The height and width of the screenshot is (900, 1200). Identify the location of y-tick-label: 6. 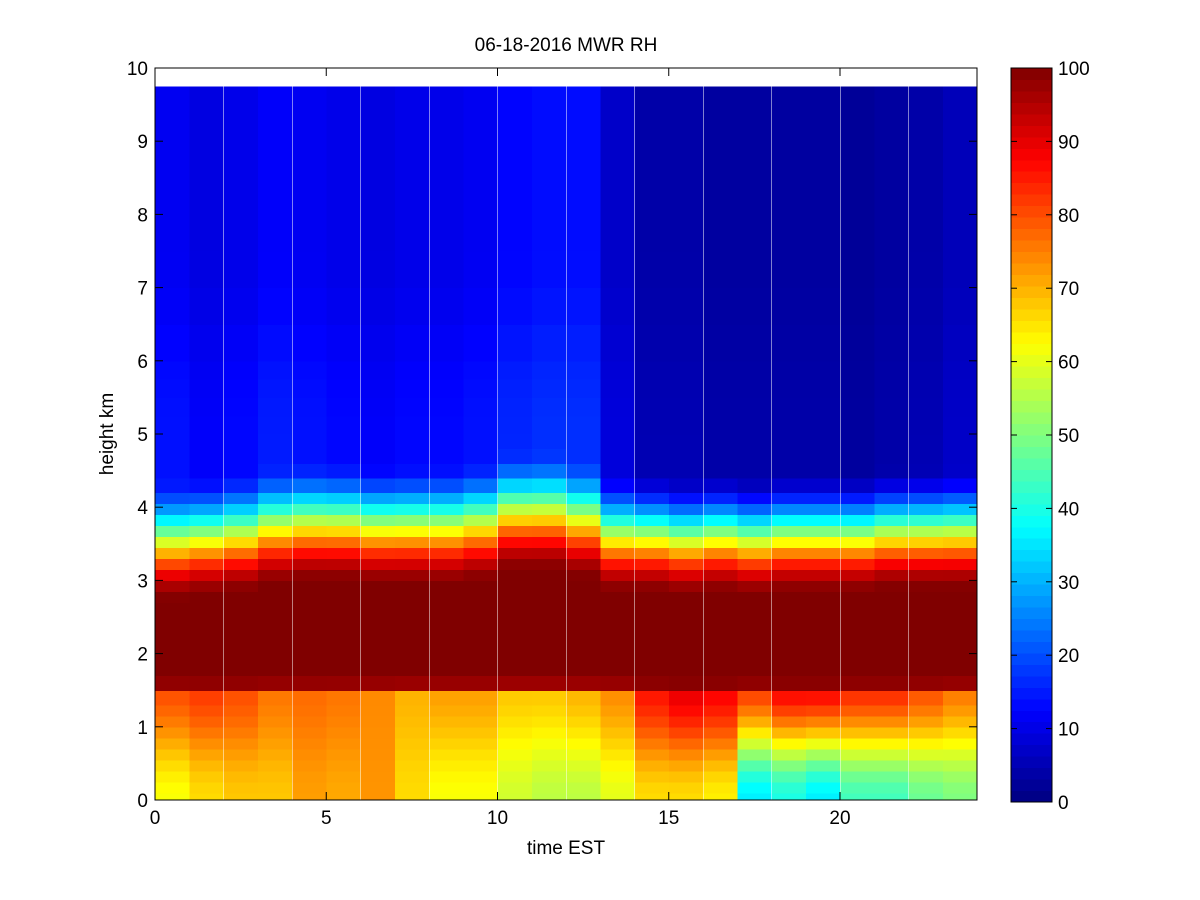
(142, 362).